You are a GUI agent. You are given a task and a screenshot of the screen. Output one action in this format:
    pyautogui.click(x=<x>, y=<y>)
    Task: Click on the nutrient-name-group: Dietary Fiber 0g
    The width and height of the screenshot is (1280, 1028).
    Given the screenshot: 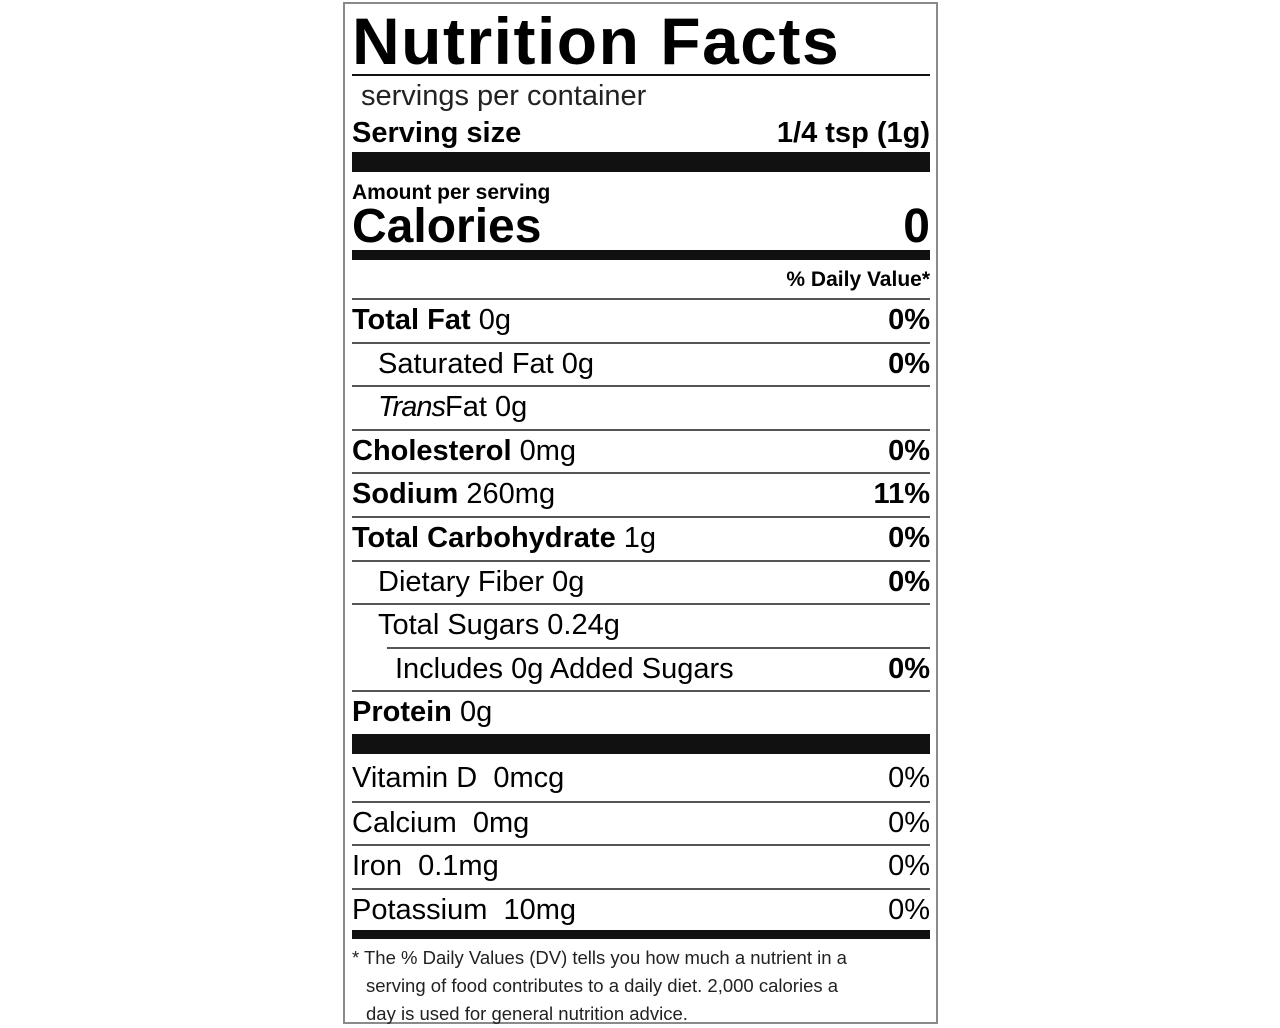 What is the action you would take?
    pyautogui.click(x=468, y=582)
    